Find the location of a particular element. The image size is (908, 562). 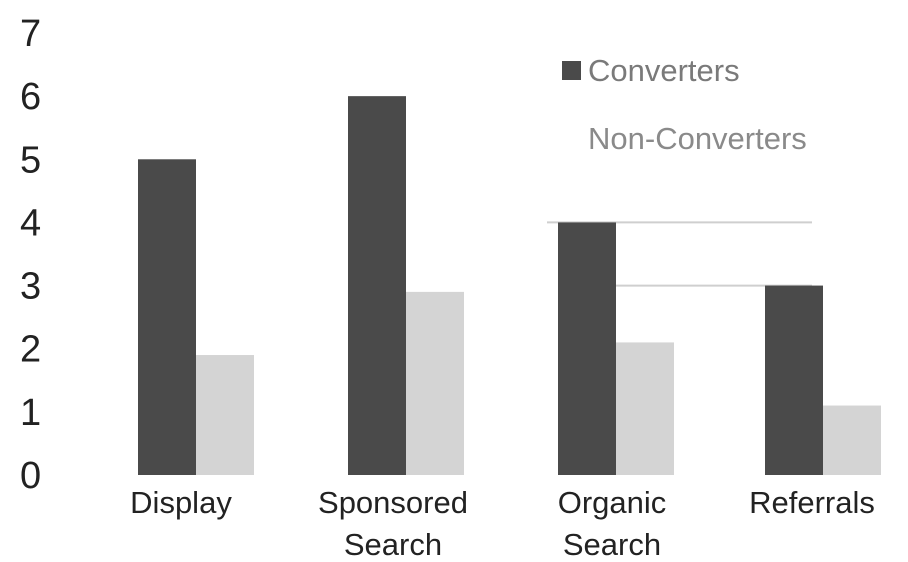

y-axis-ticks: 0 1 2 3 4 5 6 7 is located at coordinates (30, 255).